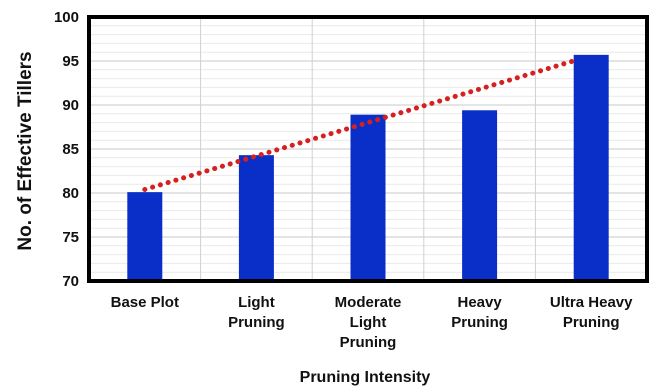 Image resolution: width=656 pixels, height=390 pixels. I want to click on y-tick-labels: 70 75 80 85 90 95 100, so click(66, 149).